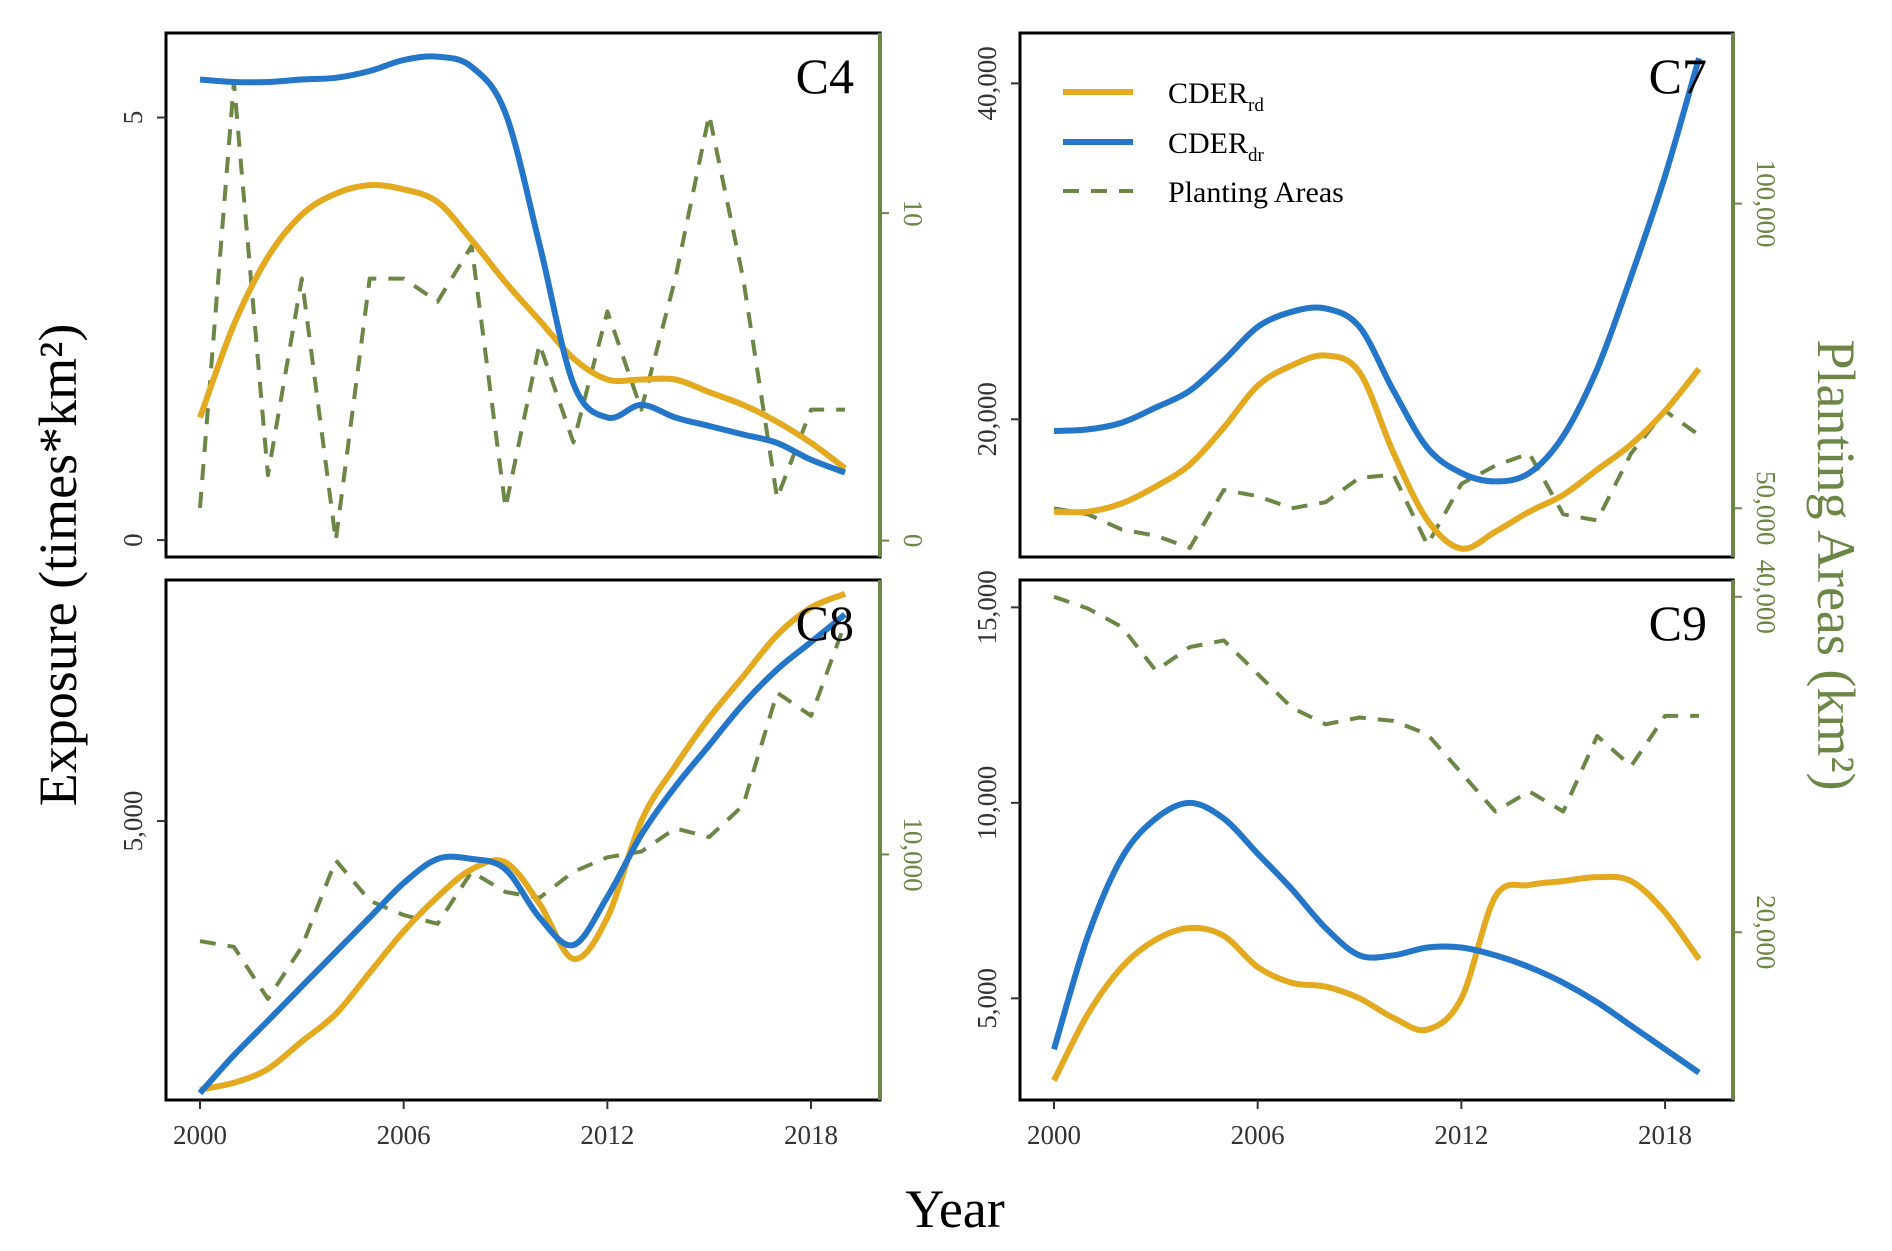 The image size is (1892, 1251). Describe the element at coordinates (1256, 192) in the screenshot. I see `legend-label-planting-areas: Planting Areas` at that location.